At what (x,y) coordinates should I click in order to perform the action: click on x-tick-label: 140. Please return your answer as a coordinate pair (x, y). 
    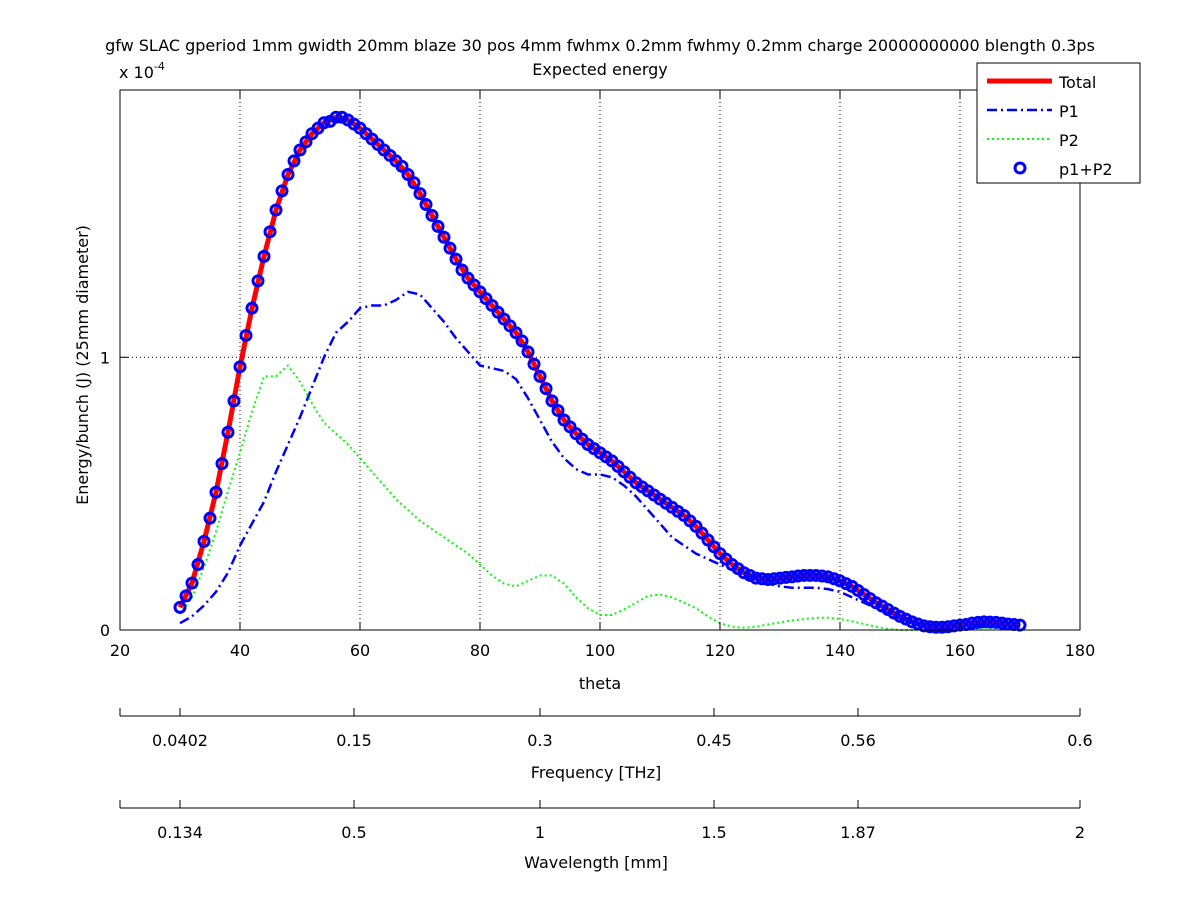
    Looking at the image, I should click on (840, 650).